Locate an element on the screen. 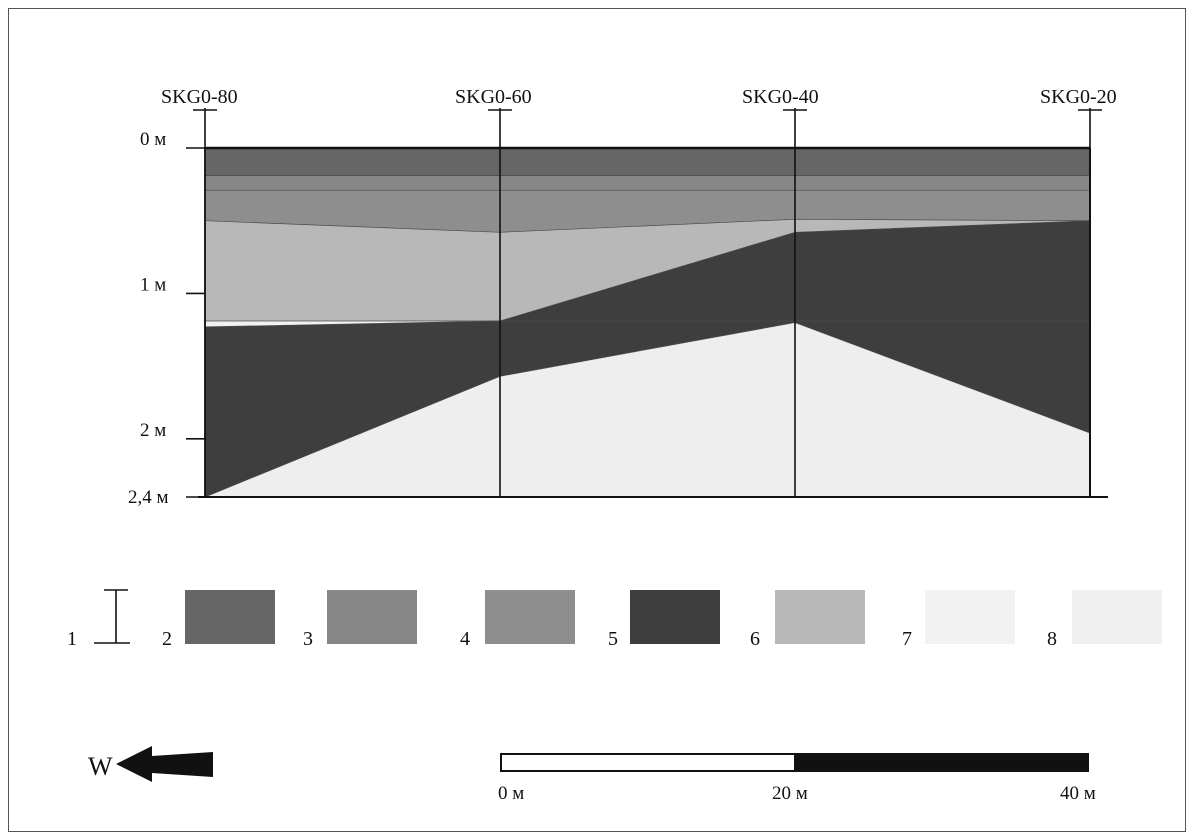 This screenshot has width=1194, height=840. depth-label-3: 2,4 м is located at coordinates (148, 497).